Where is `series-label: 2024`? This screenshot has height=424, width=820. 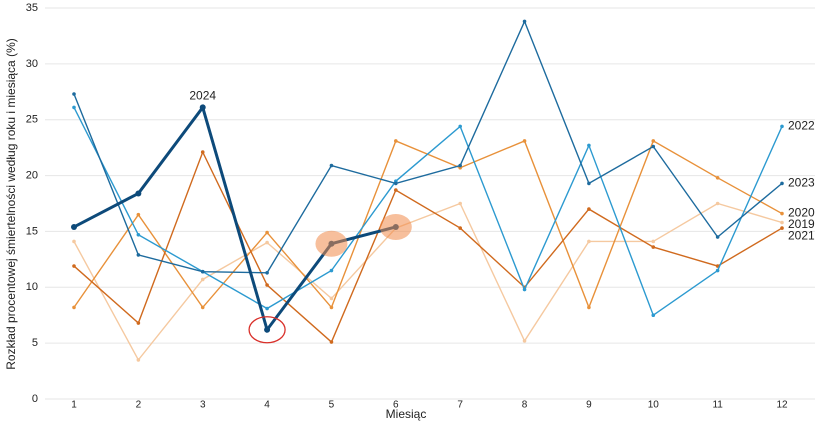 series-label: 2024 is located at coordinates (202, 96).